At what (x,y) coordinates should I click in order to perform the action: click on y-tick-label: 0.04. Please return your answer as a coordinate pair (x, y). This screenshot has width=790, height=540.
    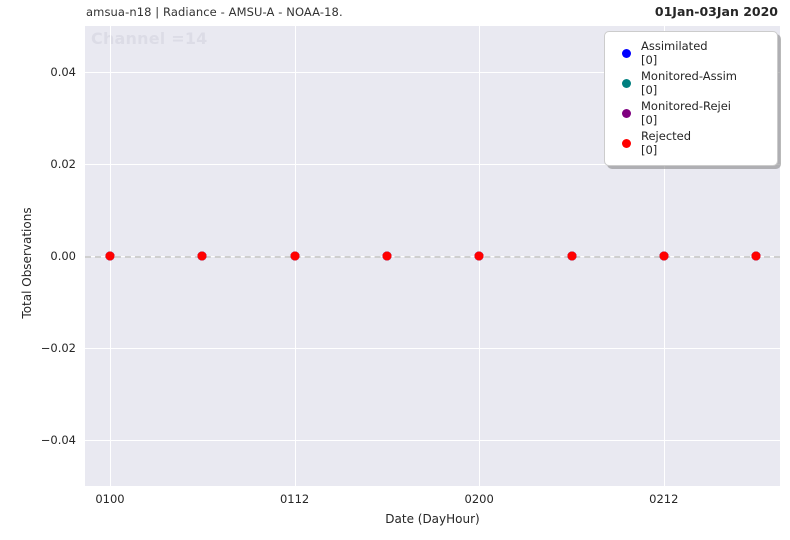
    Looking at the image, I should click on (63, 72).